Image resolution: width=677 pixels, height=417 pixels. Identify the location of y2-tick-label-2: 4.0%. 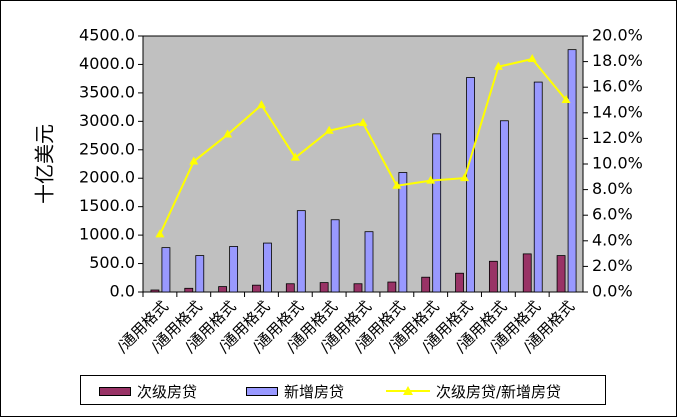
(612, 239).